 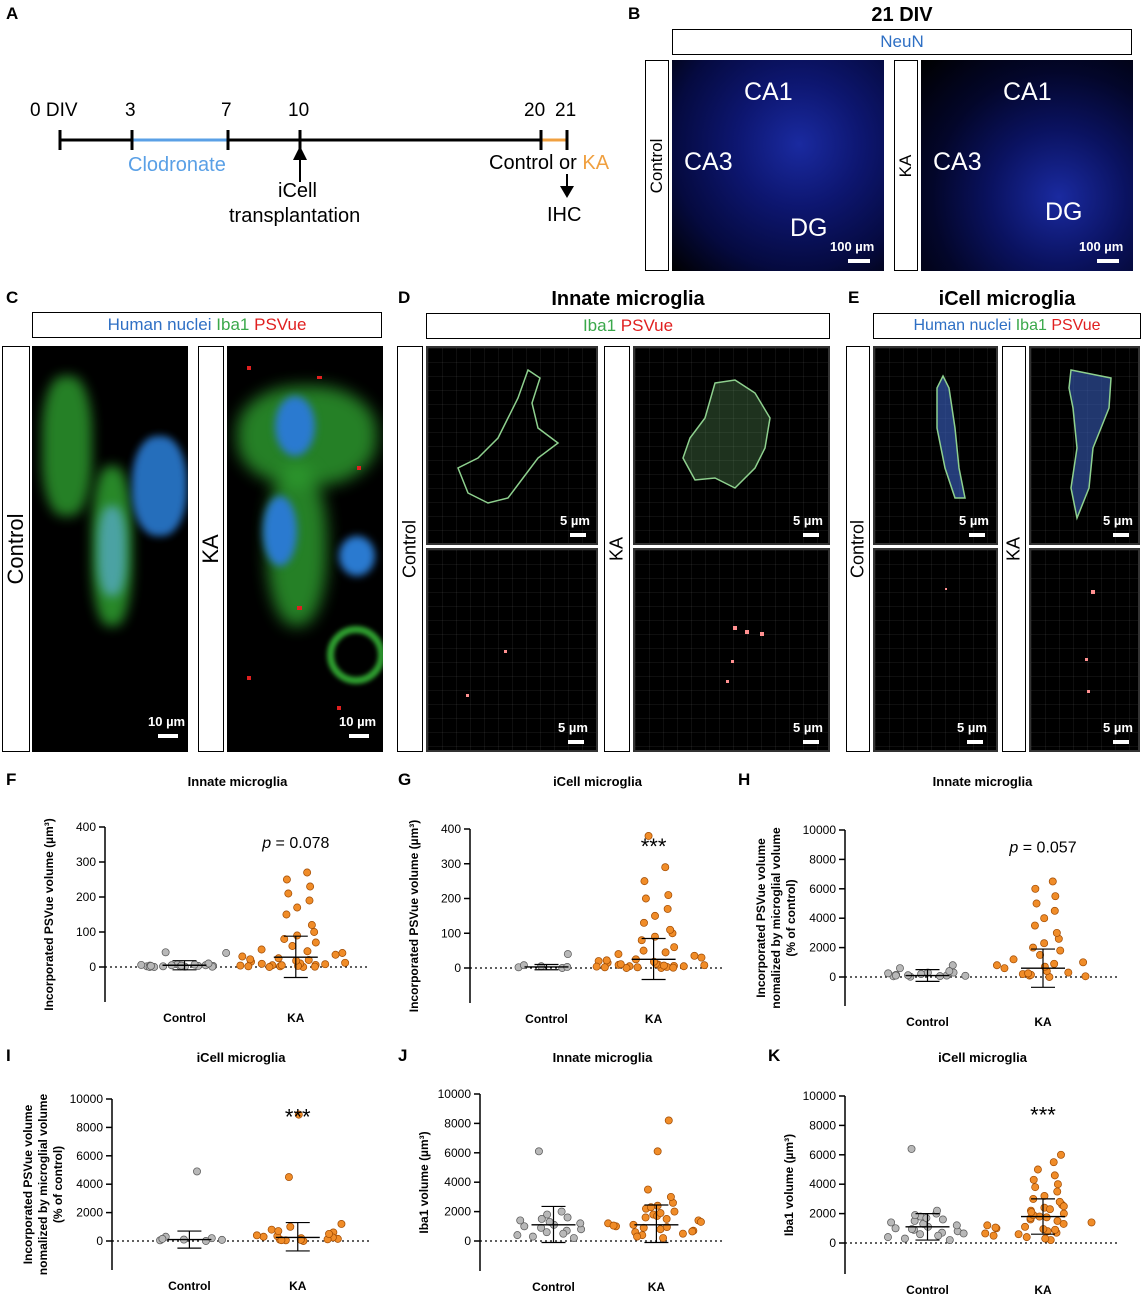 I want to click on y-tick-label: 0, so click(x=99, y=1241).